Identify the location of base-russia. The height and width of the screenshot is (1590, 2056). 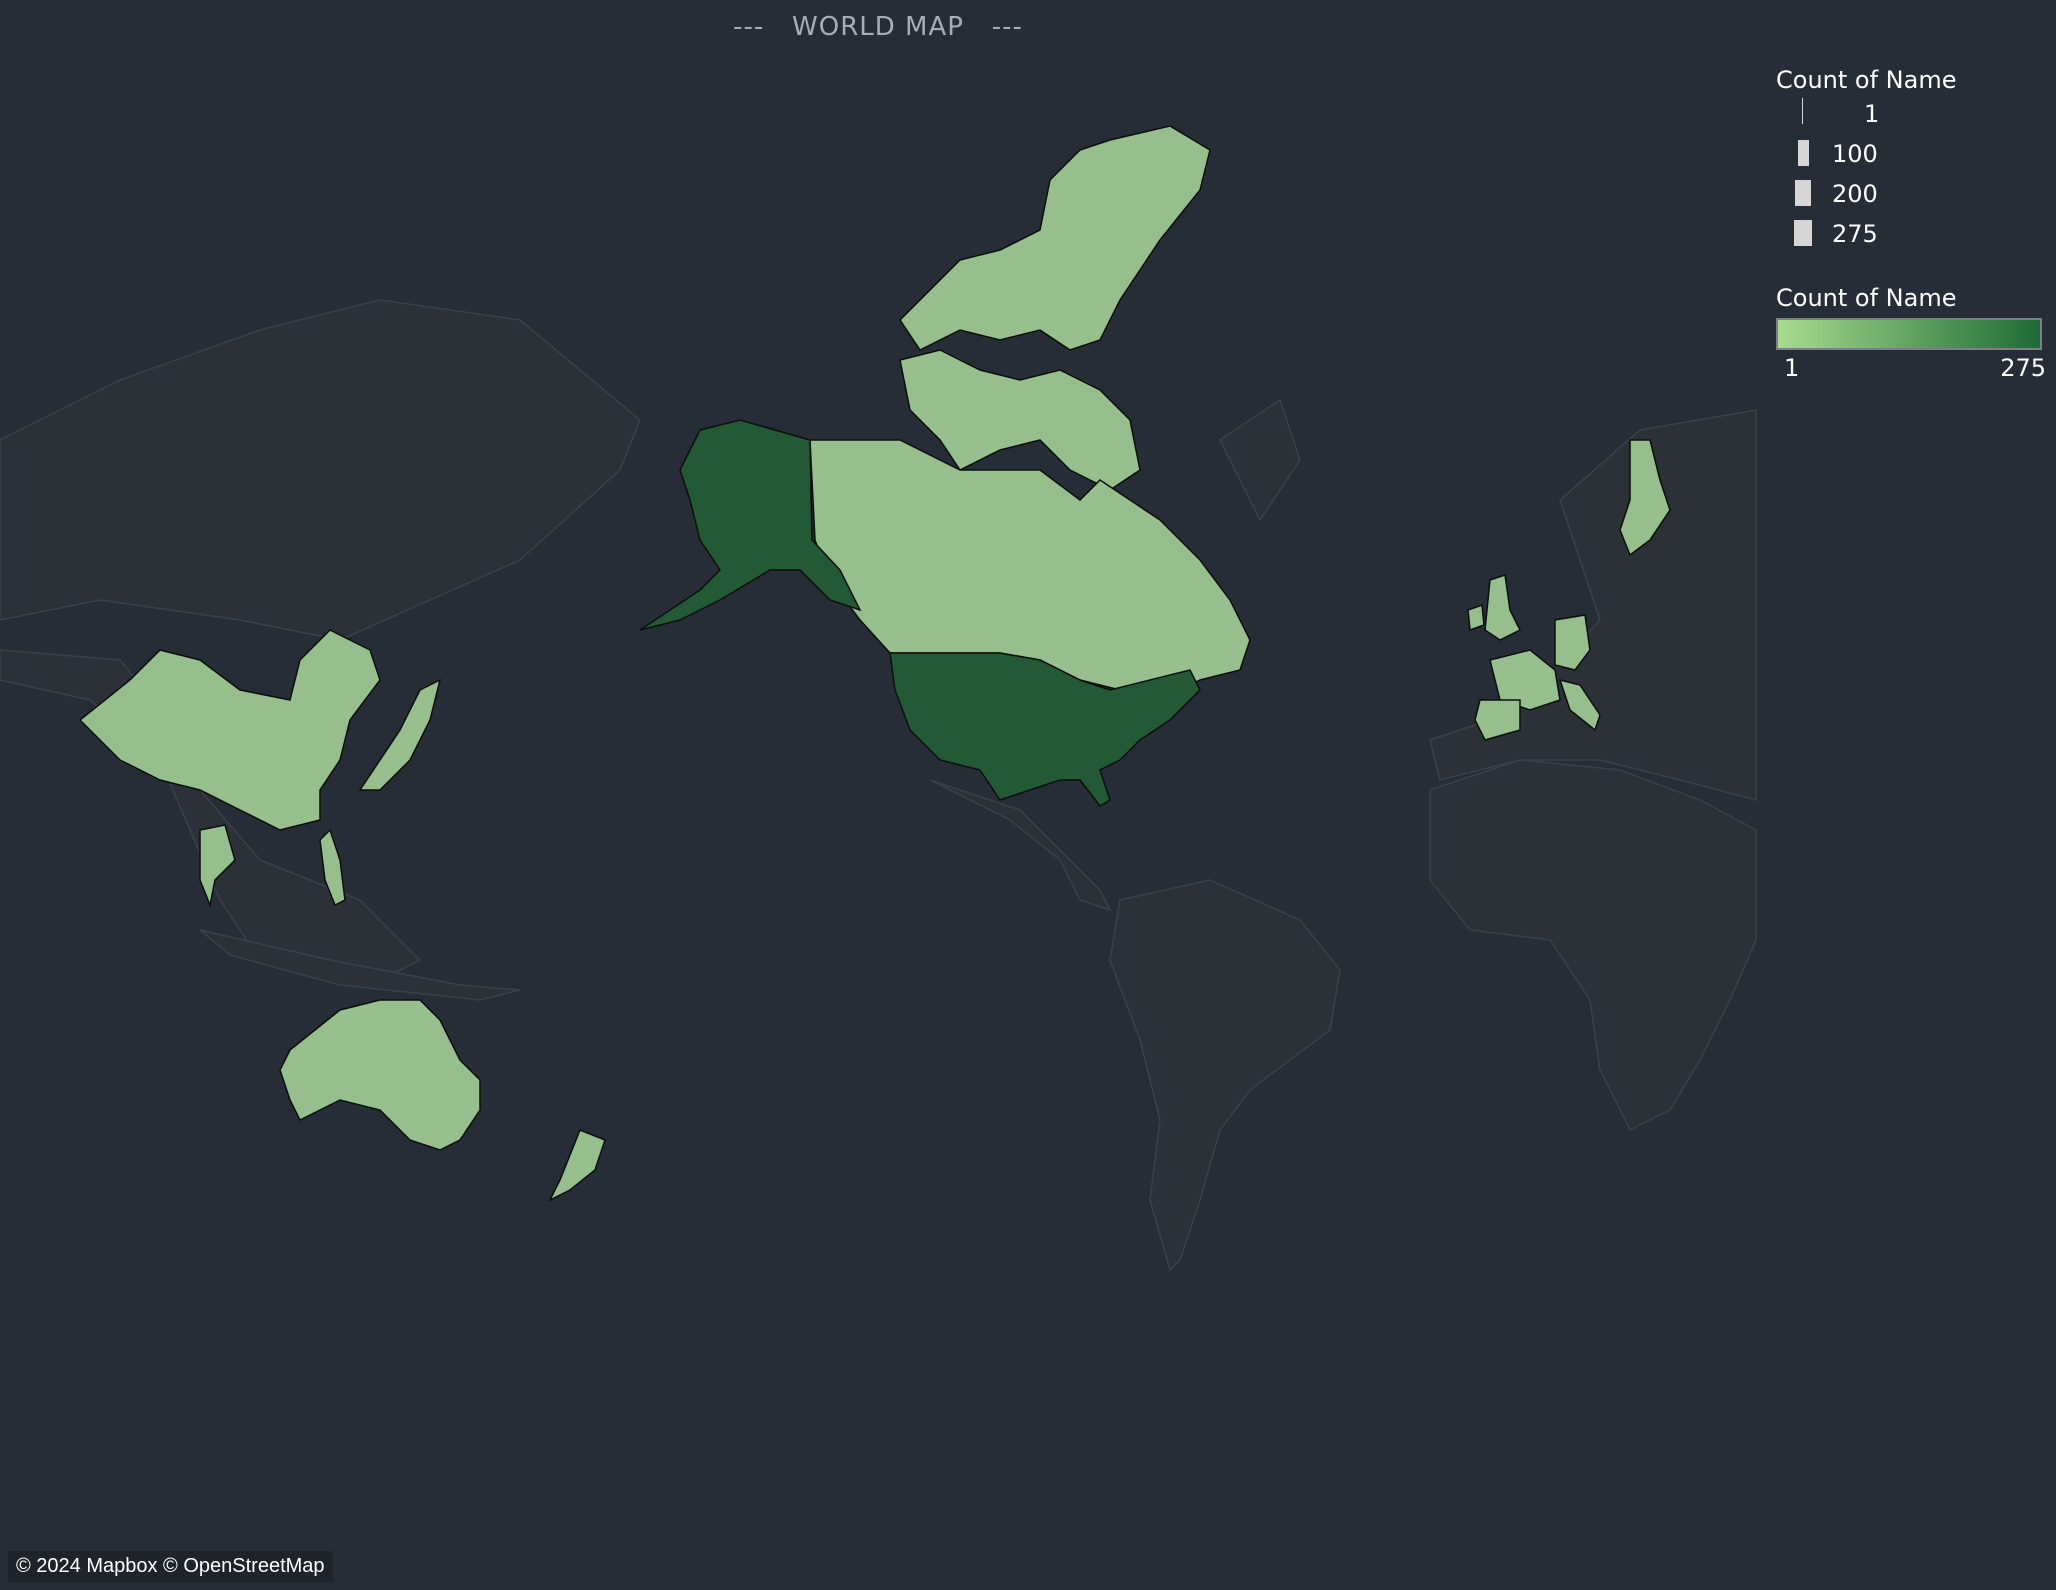
(320, 470).